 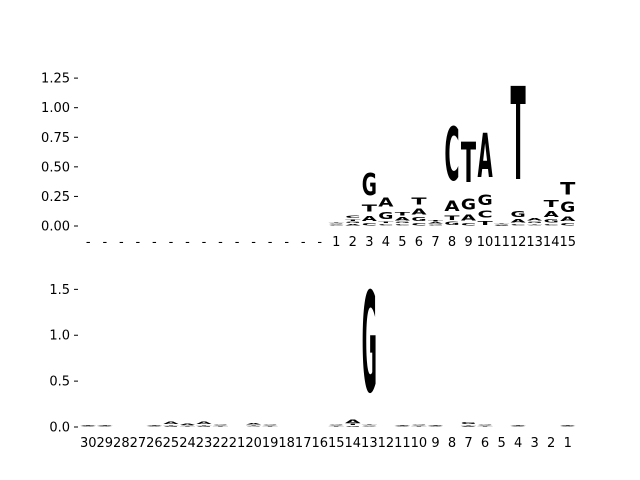 I want to click on y-tick-label: 1.00, so click(x=55, y=108).